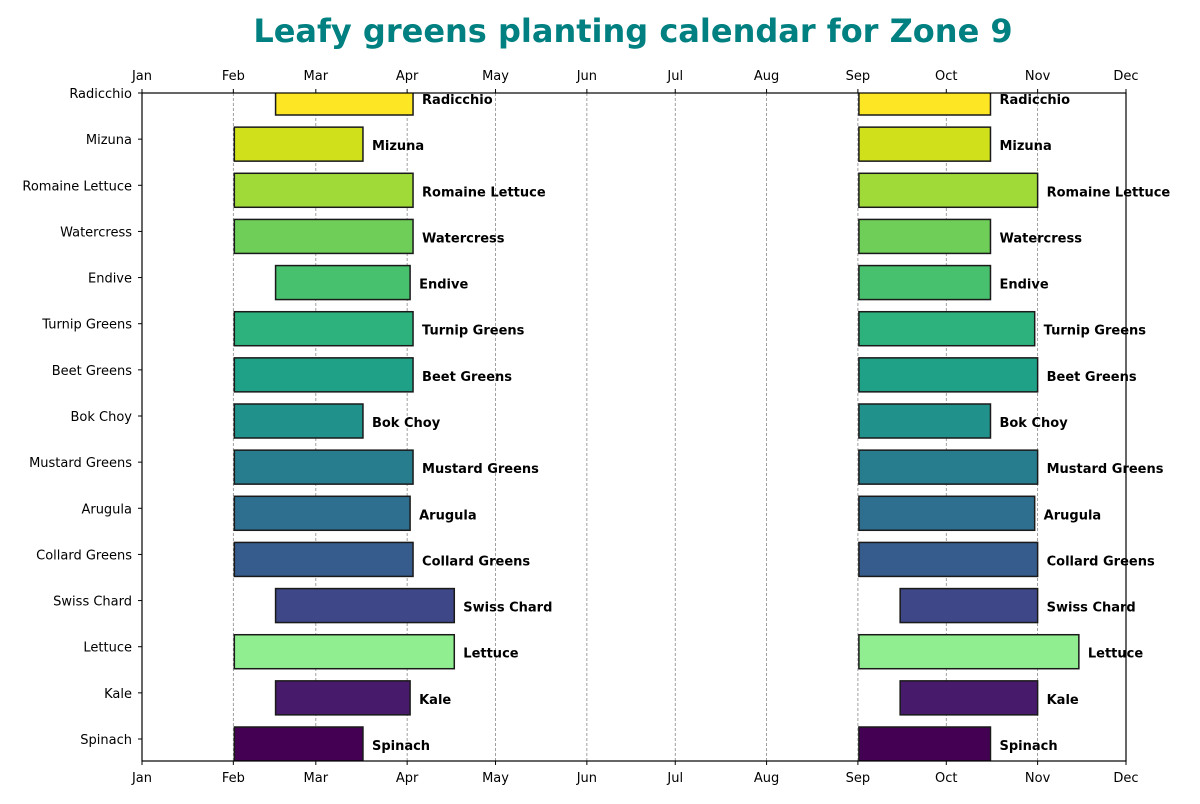 This screenshot has width=1200, height=804. I want to click on x-tick-label-top: Mar, so click(316, 76).